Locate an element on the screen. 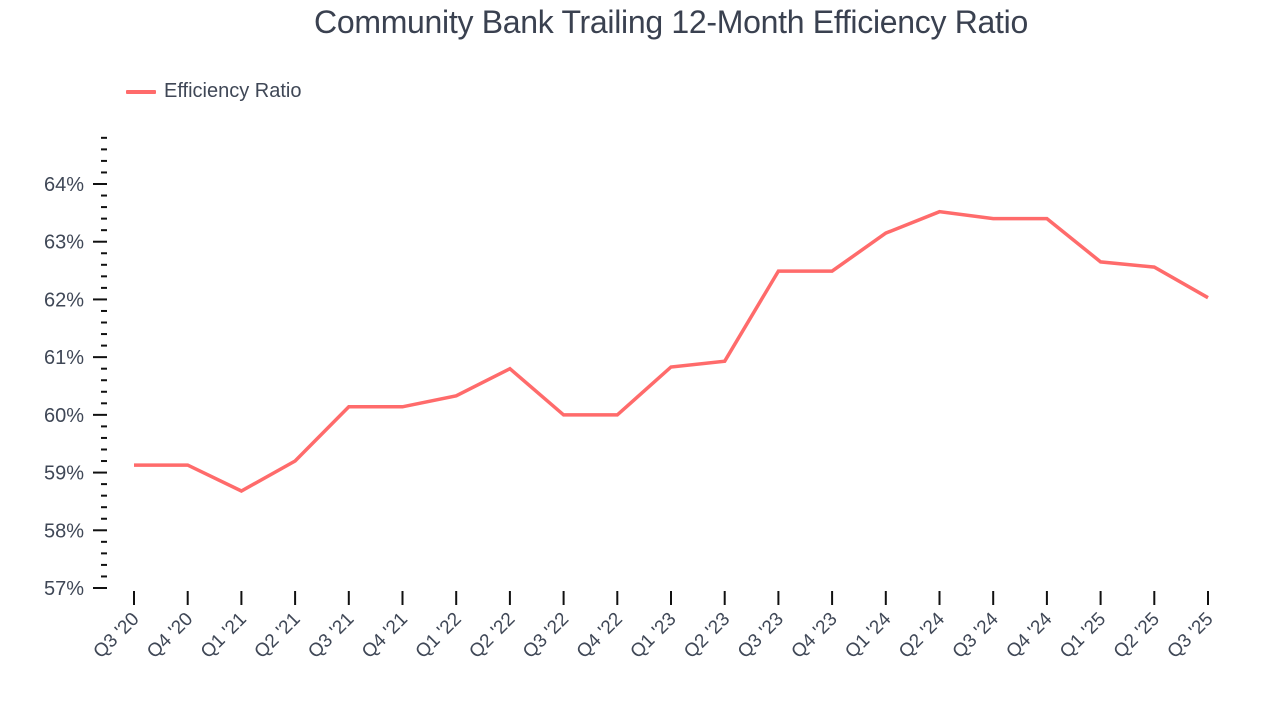 The height and width of the screenshot is (720, 1280). x-tick-label: Q4 '21 is located at coordinates (385, 636).